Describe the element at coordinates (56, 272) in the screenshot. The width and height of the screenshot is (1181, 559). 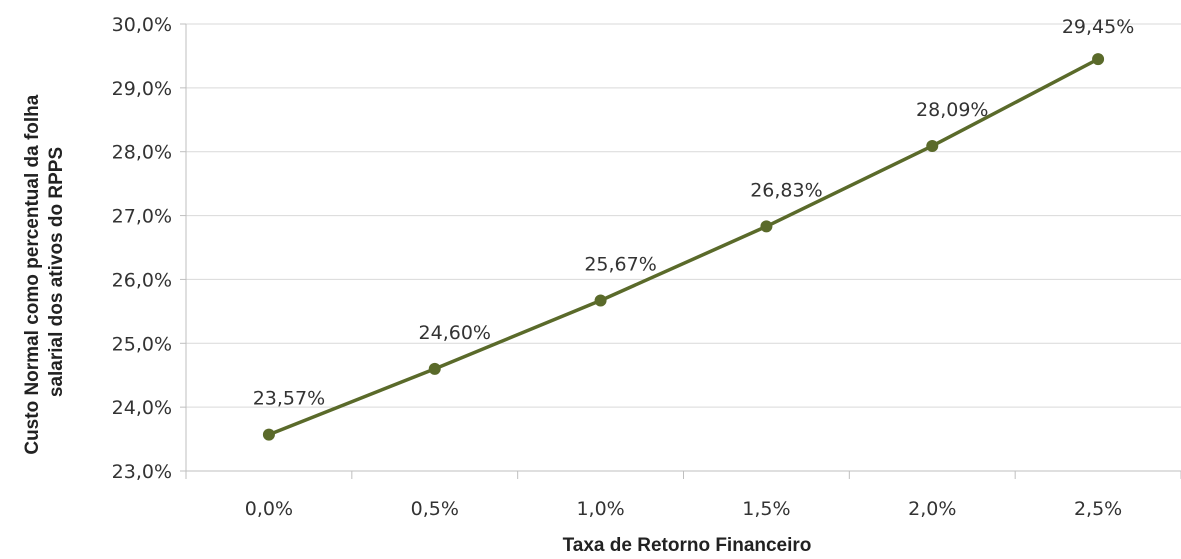
I see `y-axis-title-line-2: salarial dos ativos do RPPS` at that location.